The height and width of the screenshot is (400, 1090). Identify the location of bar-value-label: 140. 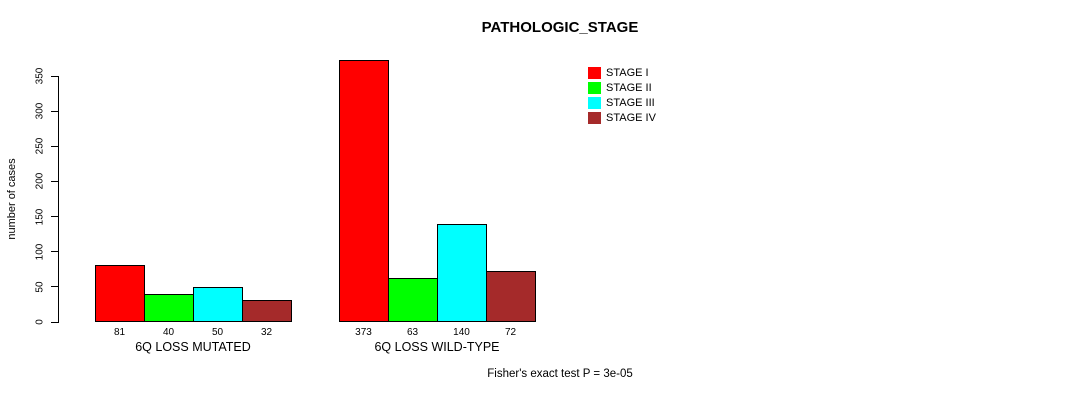
(461, 332).